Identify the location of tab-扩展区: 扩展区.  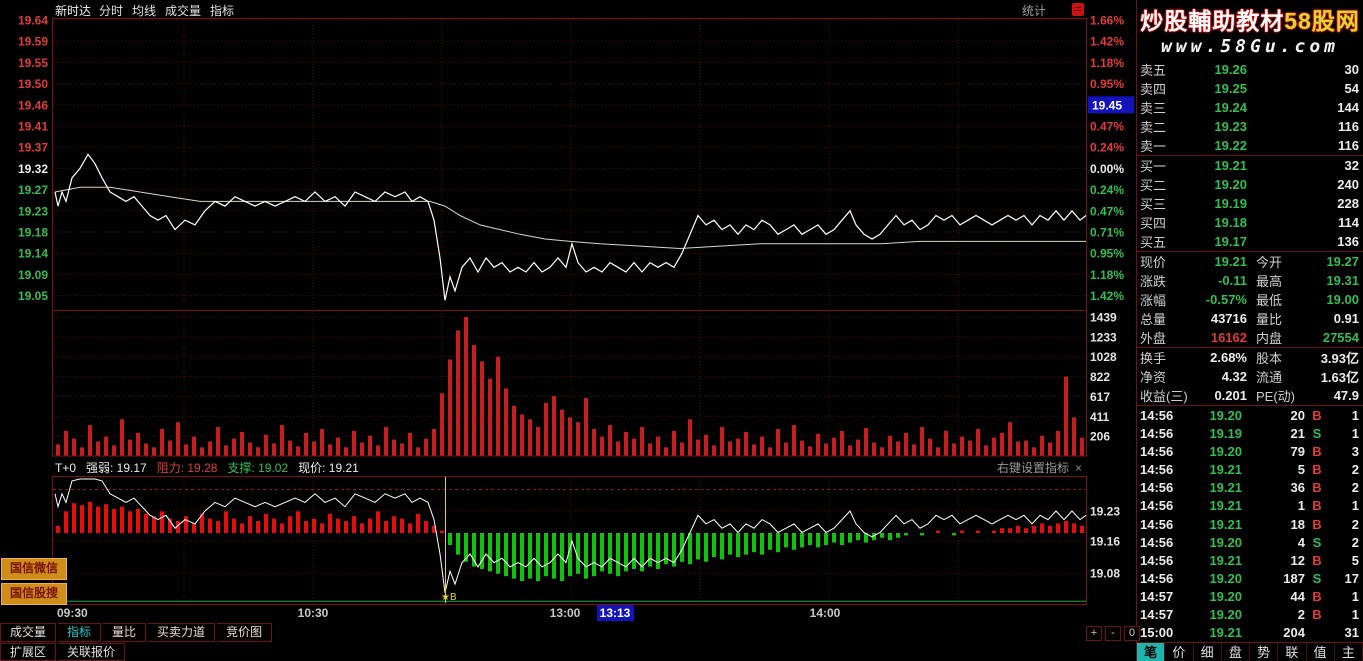
(28, 652).